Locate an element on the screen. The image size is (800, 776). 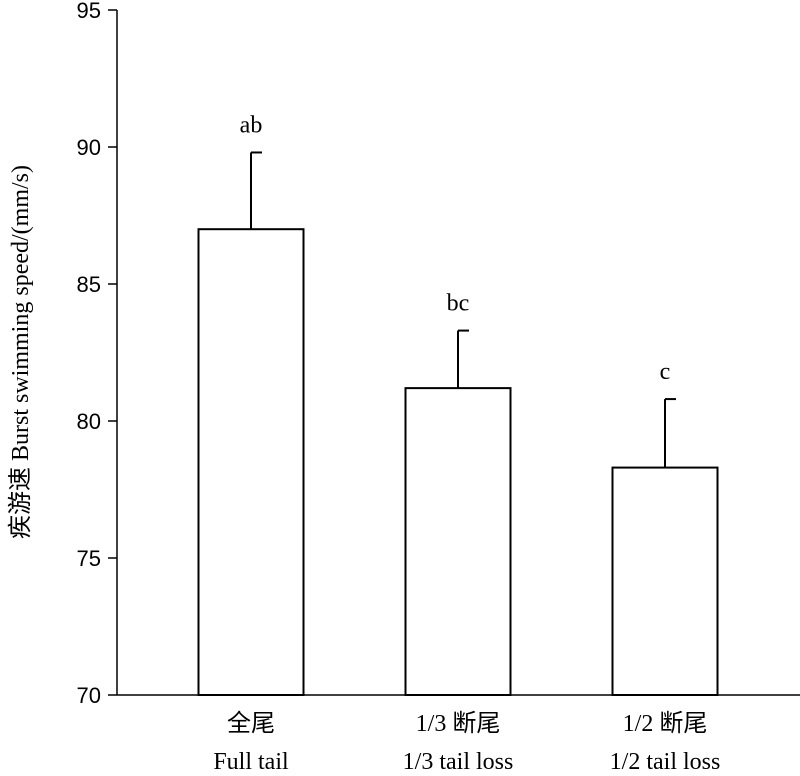
y-tick-label: 80 is located at coordinates (89, 421).